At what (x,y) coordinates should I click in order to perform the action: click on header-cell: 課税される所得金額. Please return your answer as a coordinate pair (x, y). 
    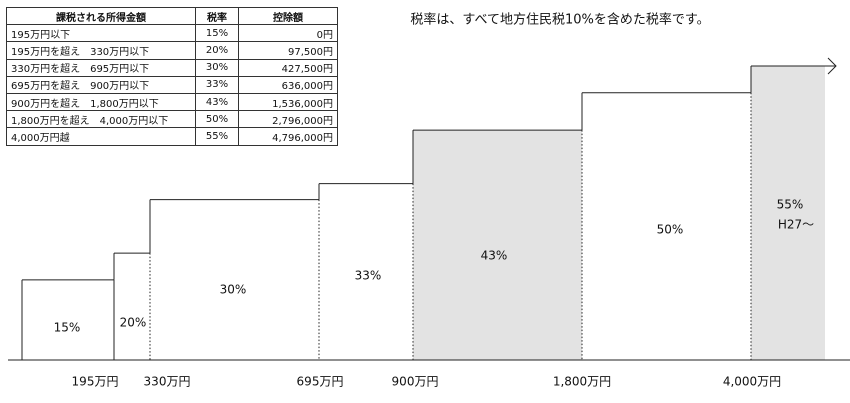
    Looking at the image, I should click on (101, 16).